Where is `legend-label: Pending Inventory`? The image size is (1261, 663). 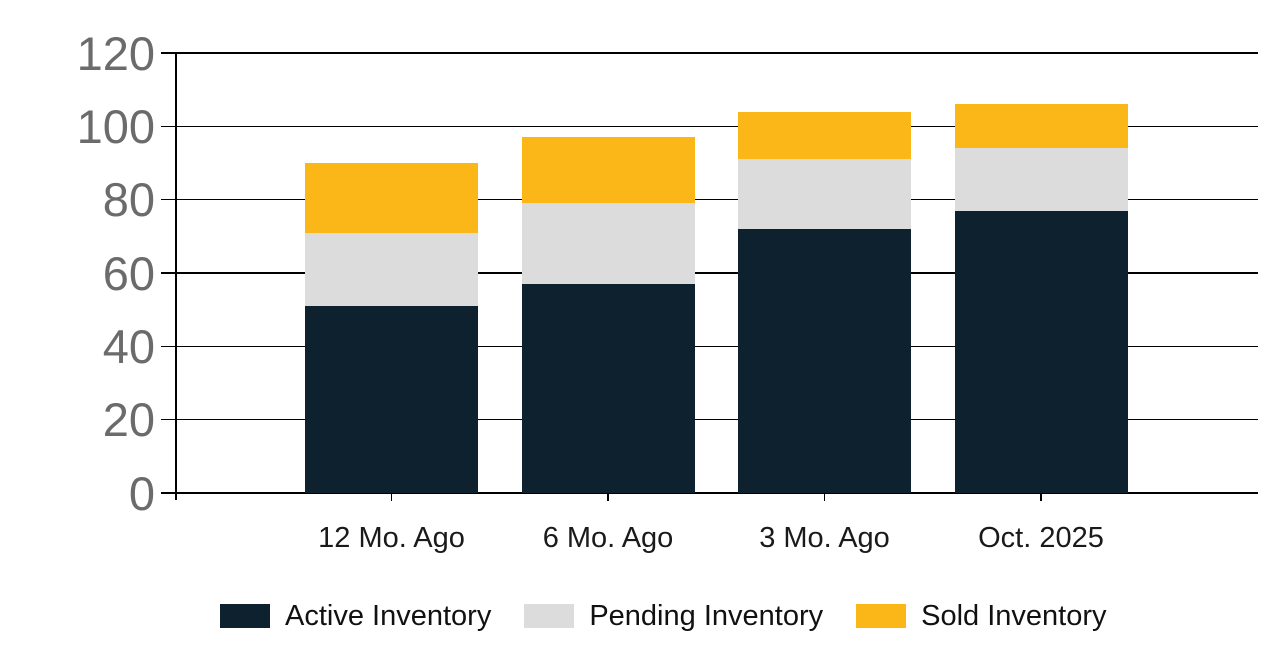 legend-label: Pending Inventory is located at coordinates (706, 616).